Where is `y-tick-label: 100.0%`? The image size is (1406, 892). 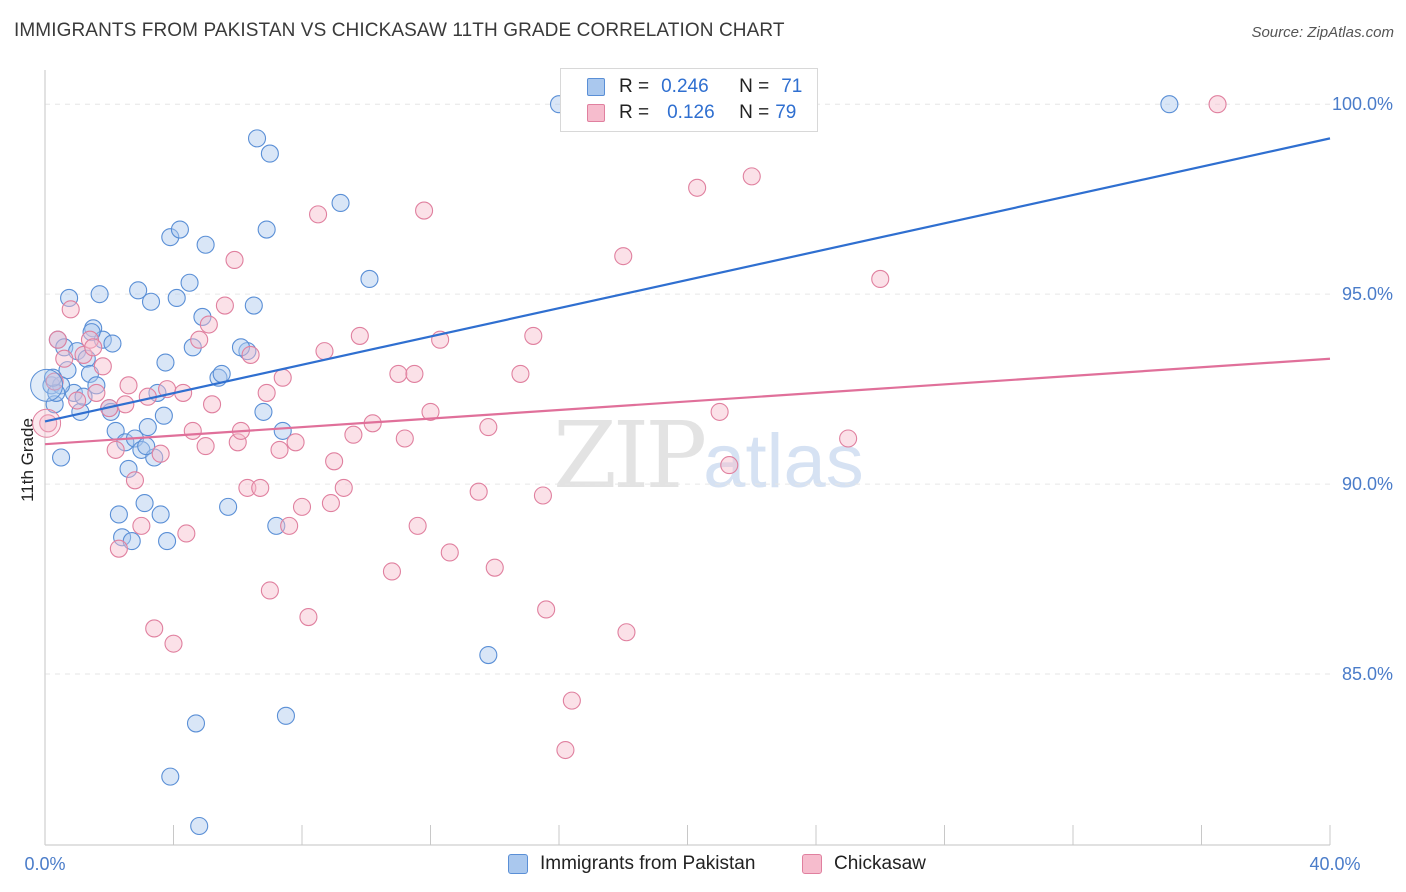 y-tick-label: 100.0% is located at coordinates (1362, 104).